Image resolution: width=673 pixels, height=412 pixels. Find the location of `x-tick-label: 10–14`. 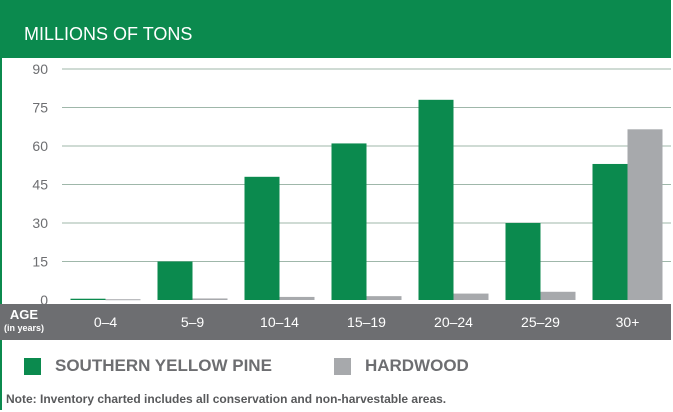

x-tick-label: 10–14 is located at coordinates (279, 322).